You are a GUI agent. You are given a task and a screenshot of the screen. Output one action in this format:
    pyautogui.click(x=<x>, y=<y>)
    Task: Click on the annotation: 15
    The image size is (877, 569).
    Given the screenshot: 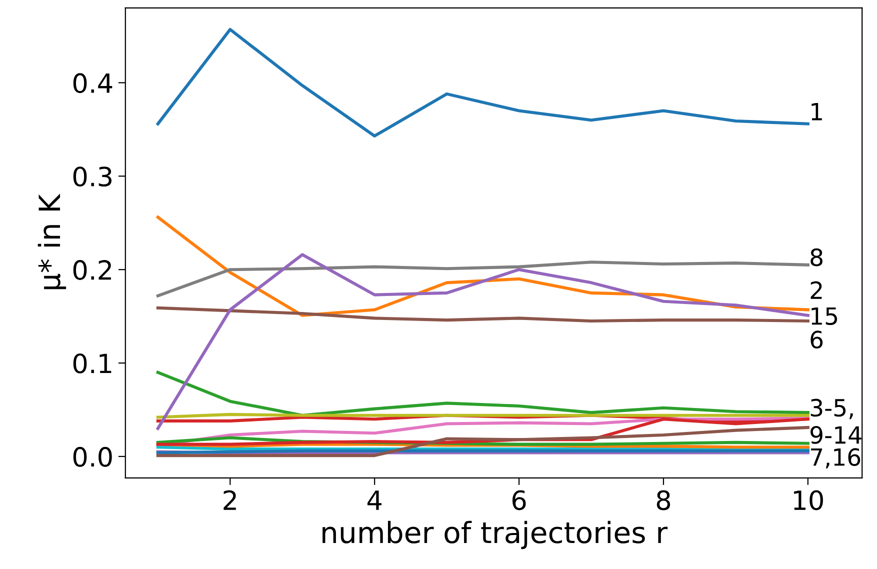 What is the action you would take?
    pyautogui.click(x=825, y=316)
    